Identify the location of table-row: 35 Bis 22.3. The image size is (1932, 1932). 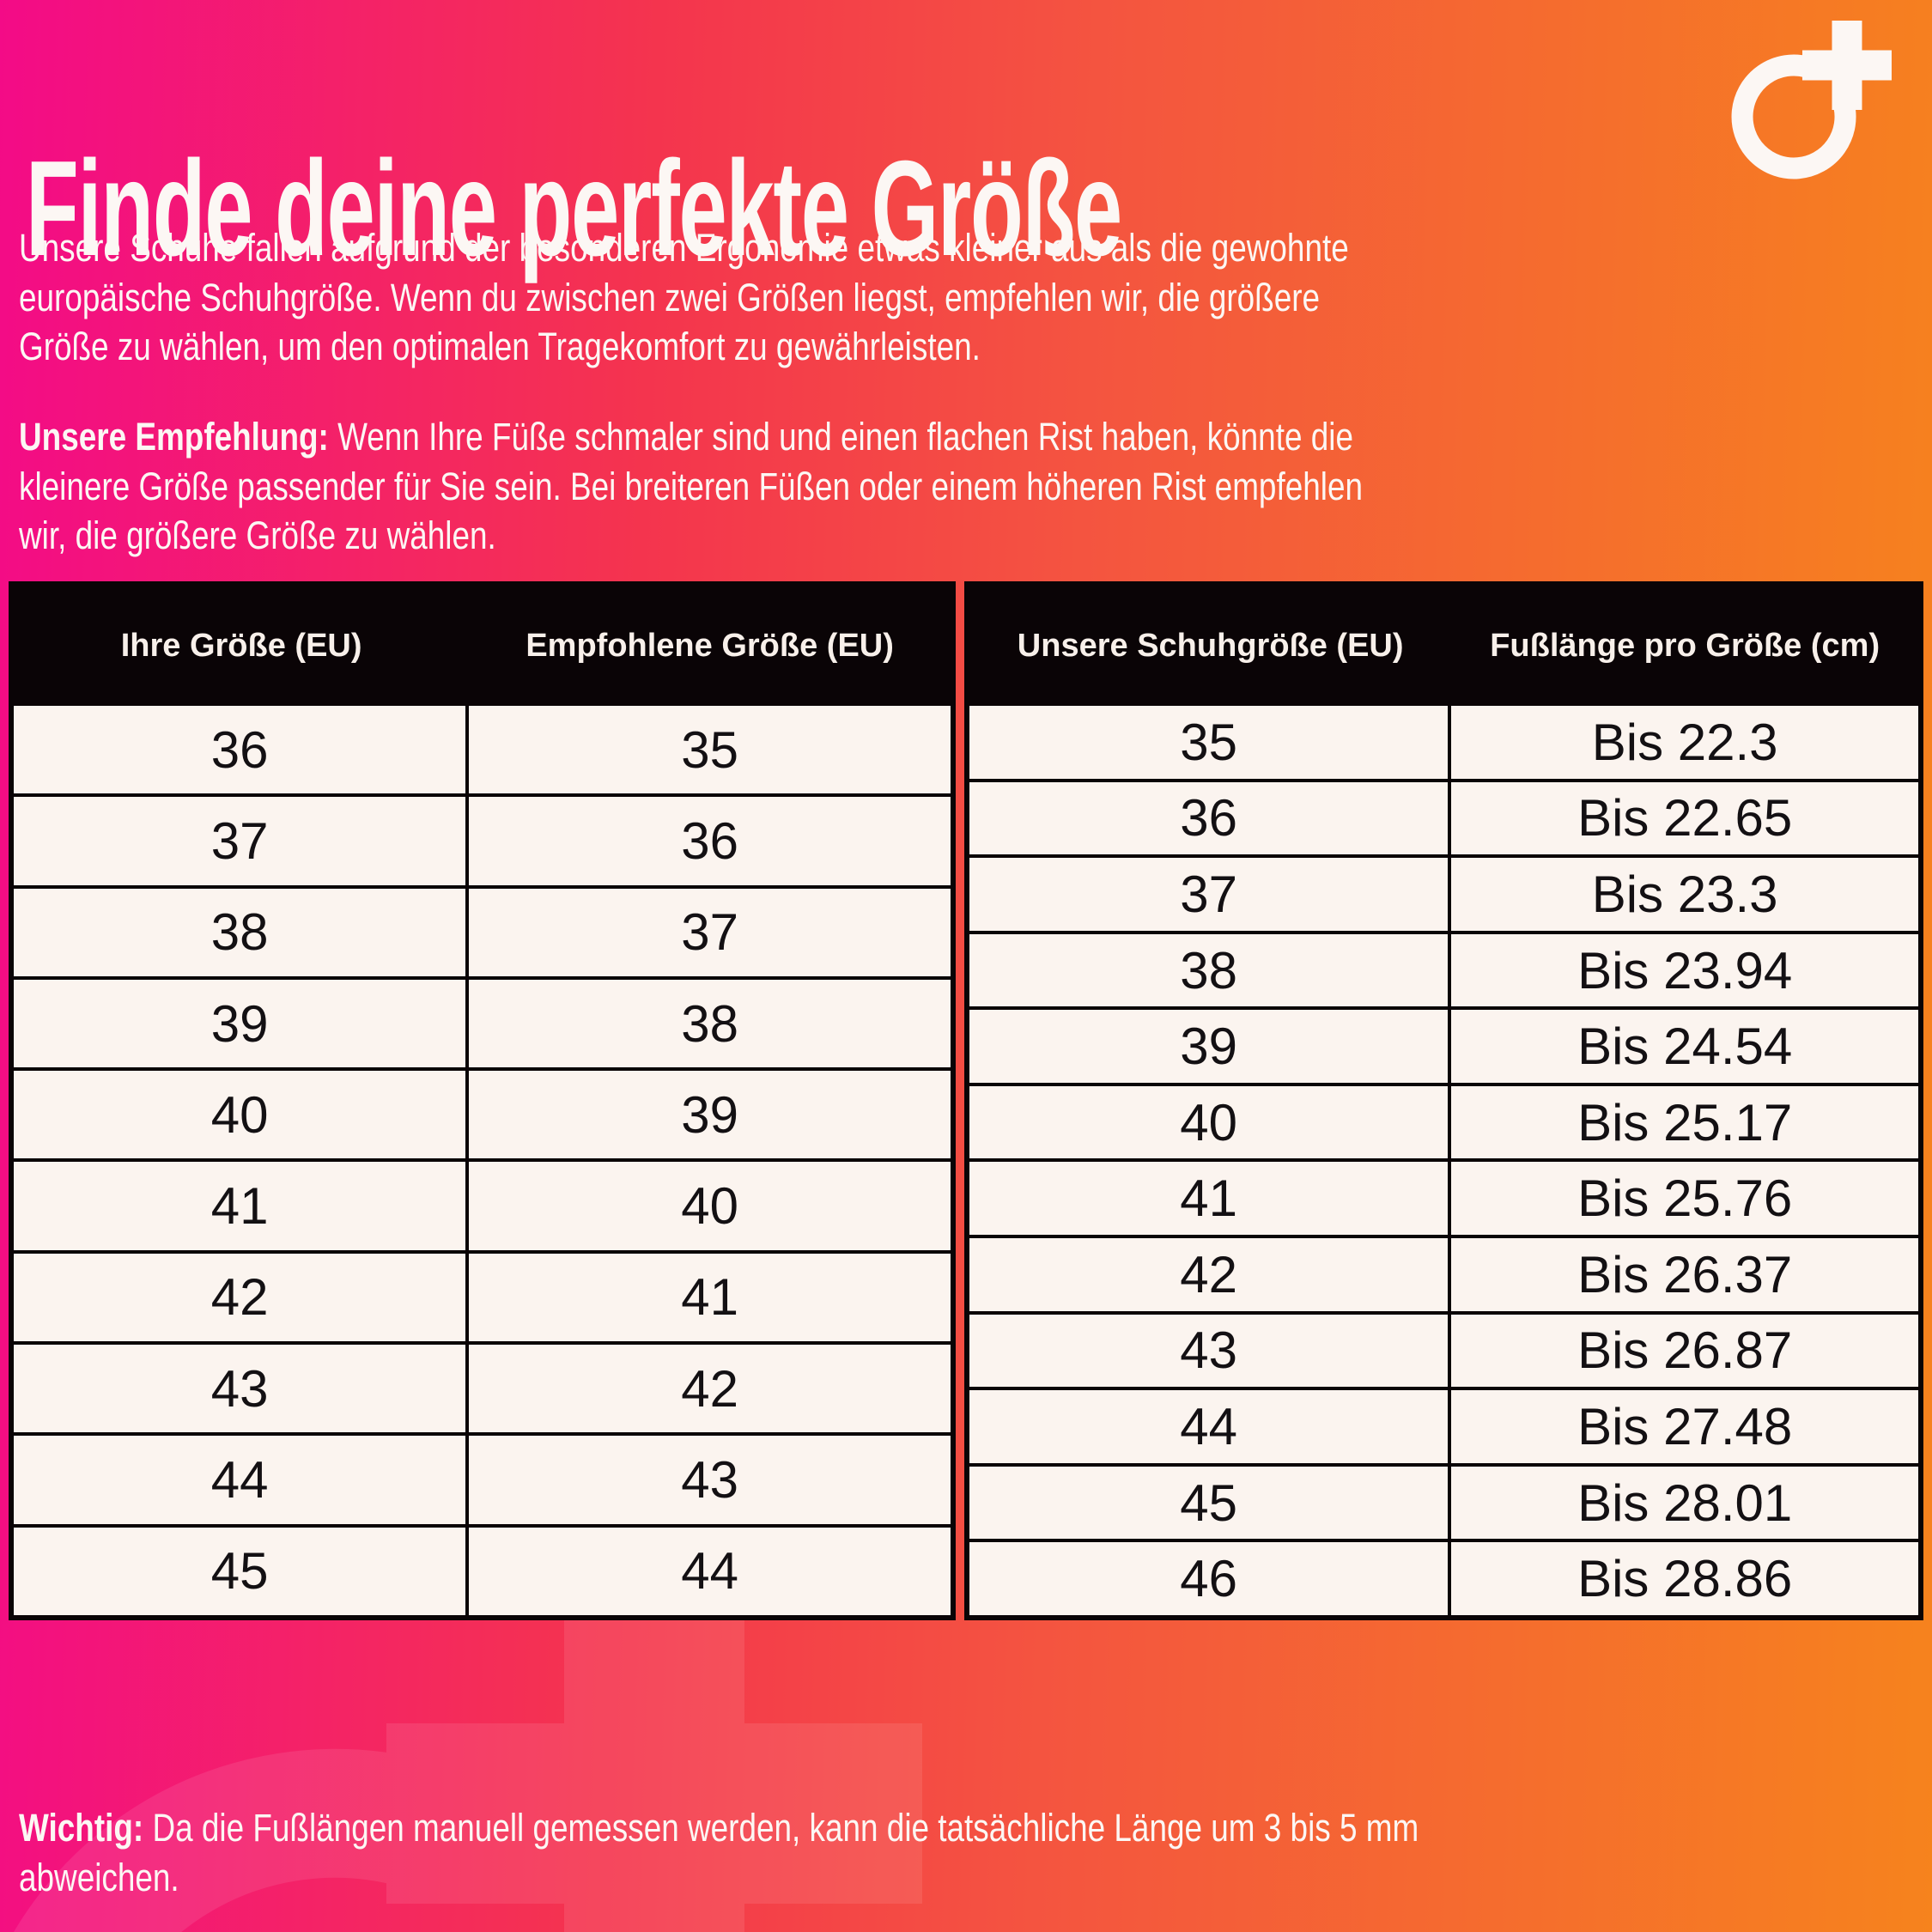
(1444, 742).